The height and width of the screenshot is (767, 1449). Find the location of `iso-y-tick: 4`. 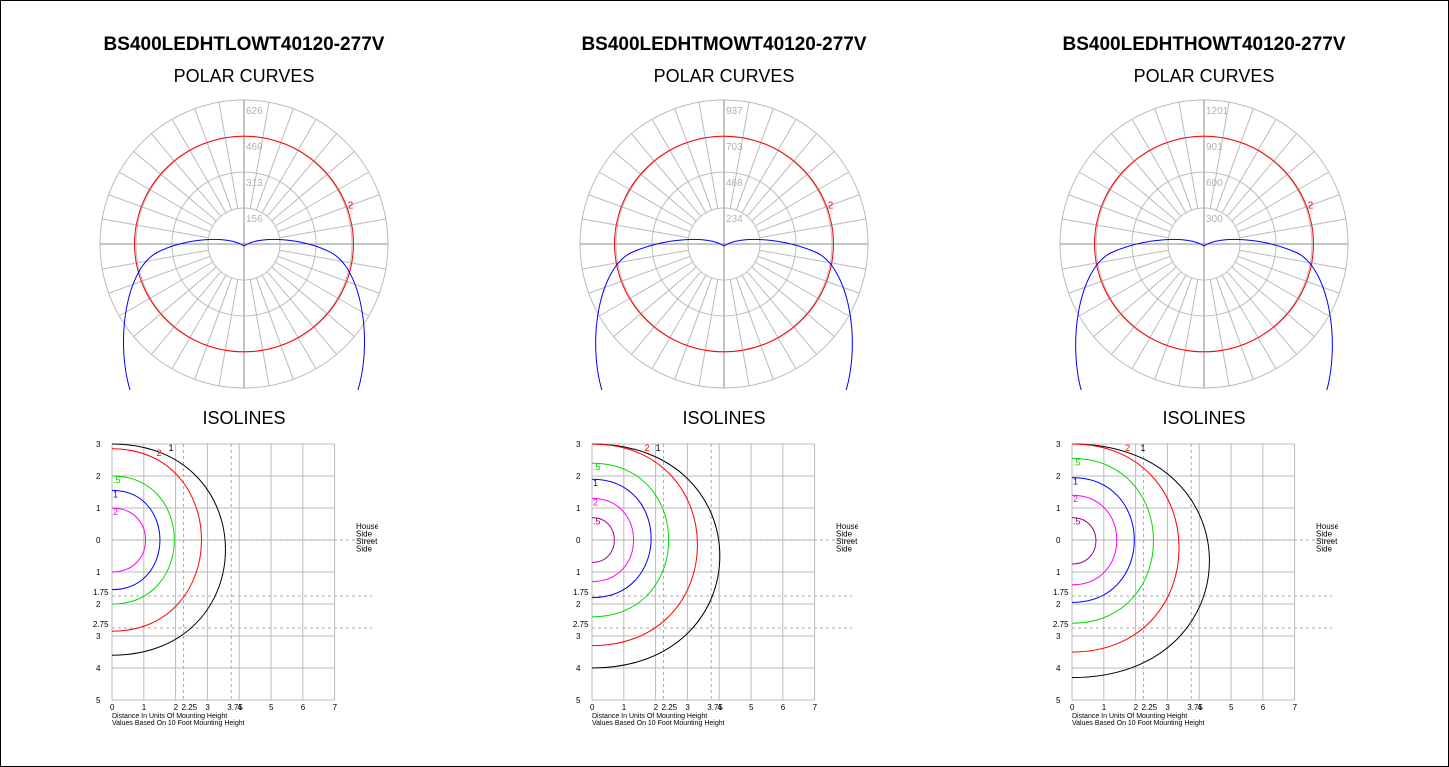

iso-y-tick: 4 is located at coordinates (98, 668).